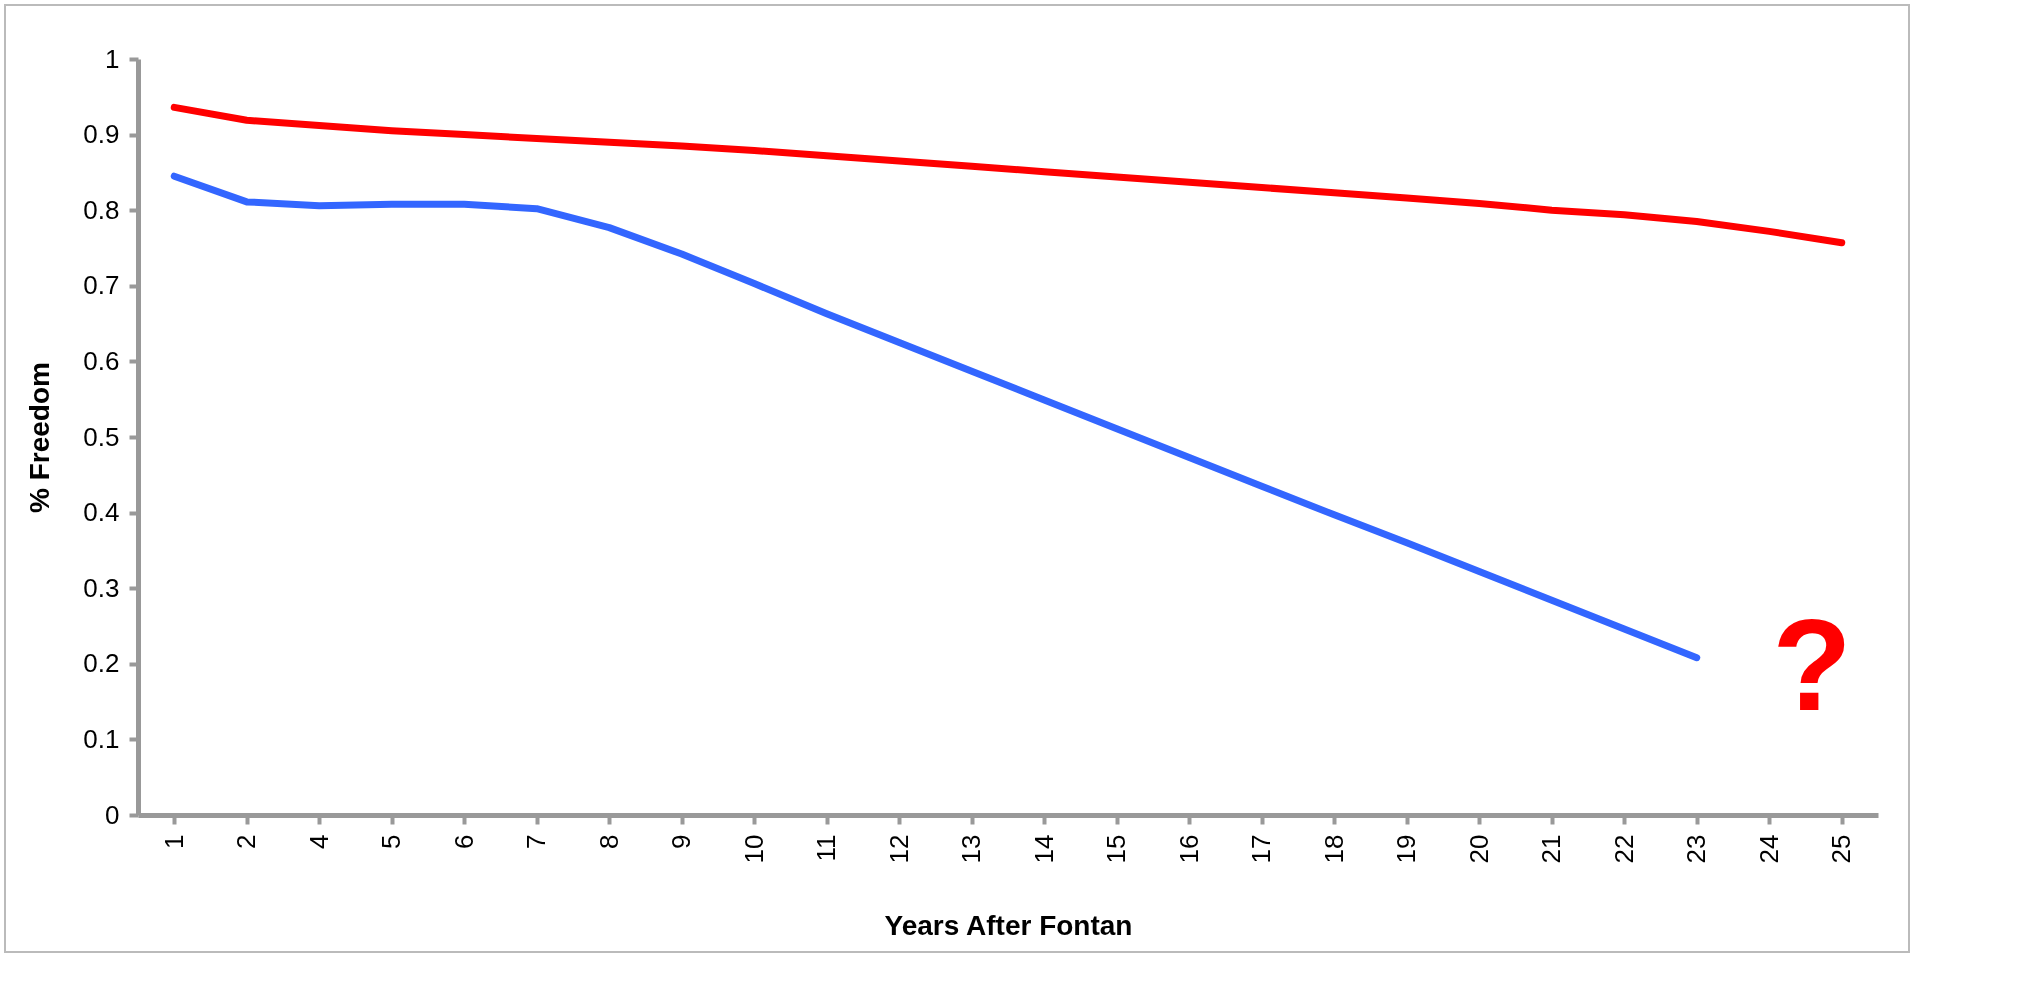 The height and width of the screenshot is (991, 2036). Describe the element at coordinates (101, 360) in the screenshot. I see `y-tick-label: 0.6` at that location.